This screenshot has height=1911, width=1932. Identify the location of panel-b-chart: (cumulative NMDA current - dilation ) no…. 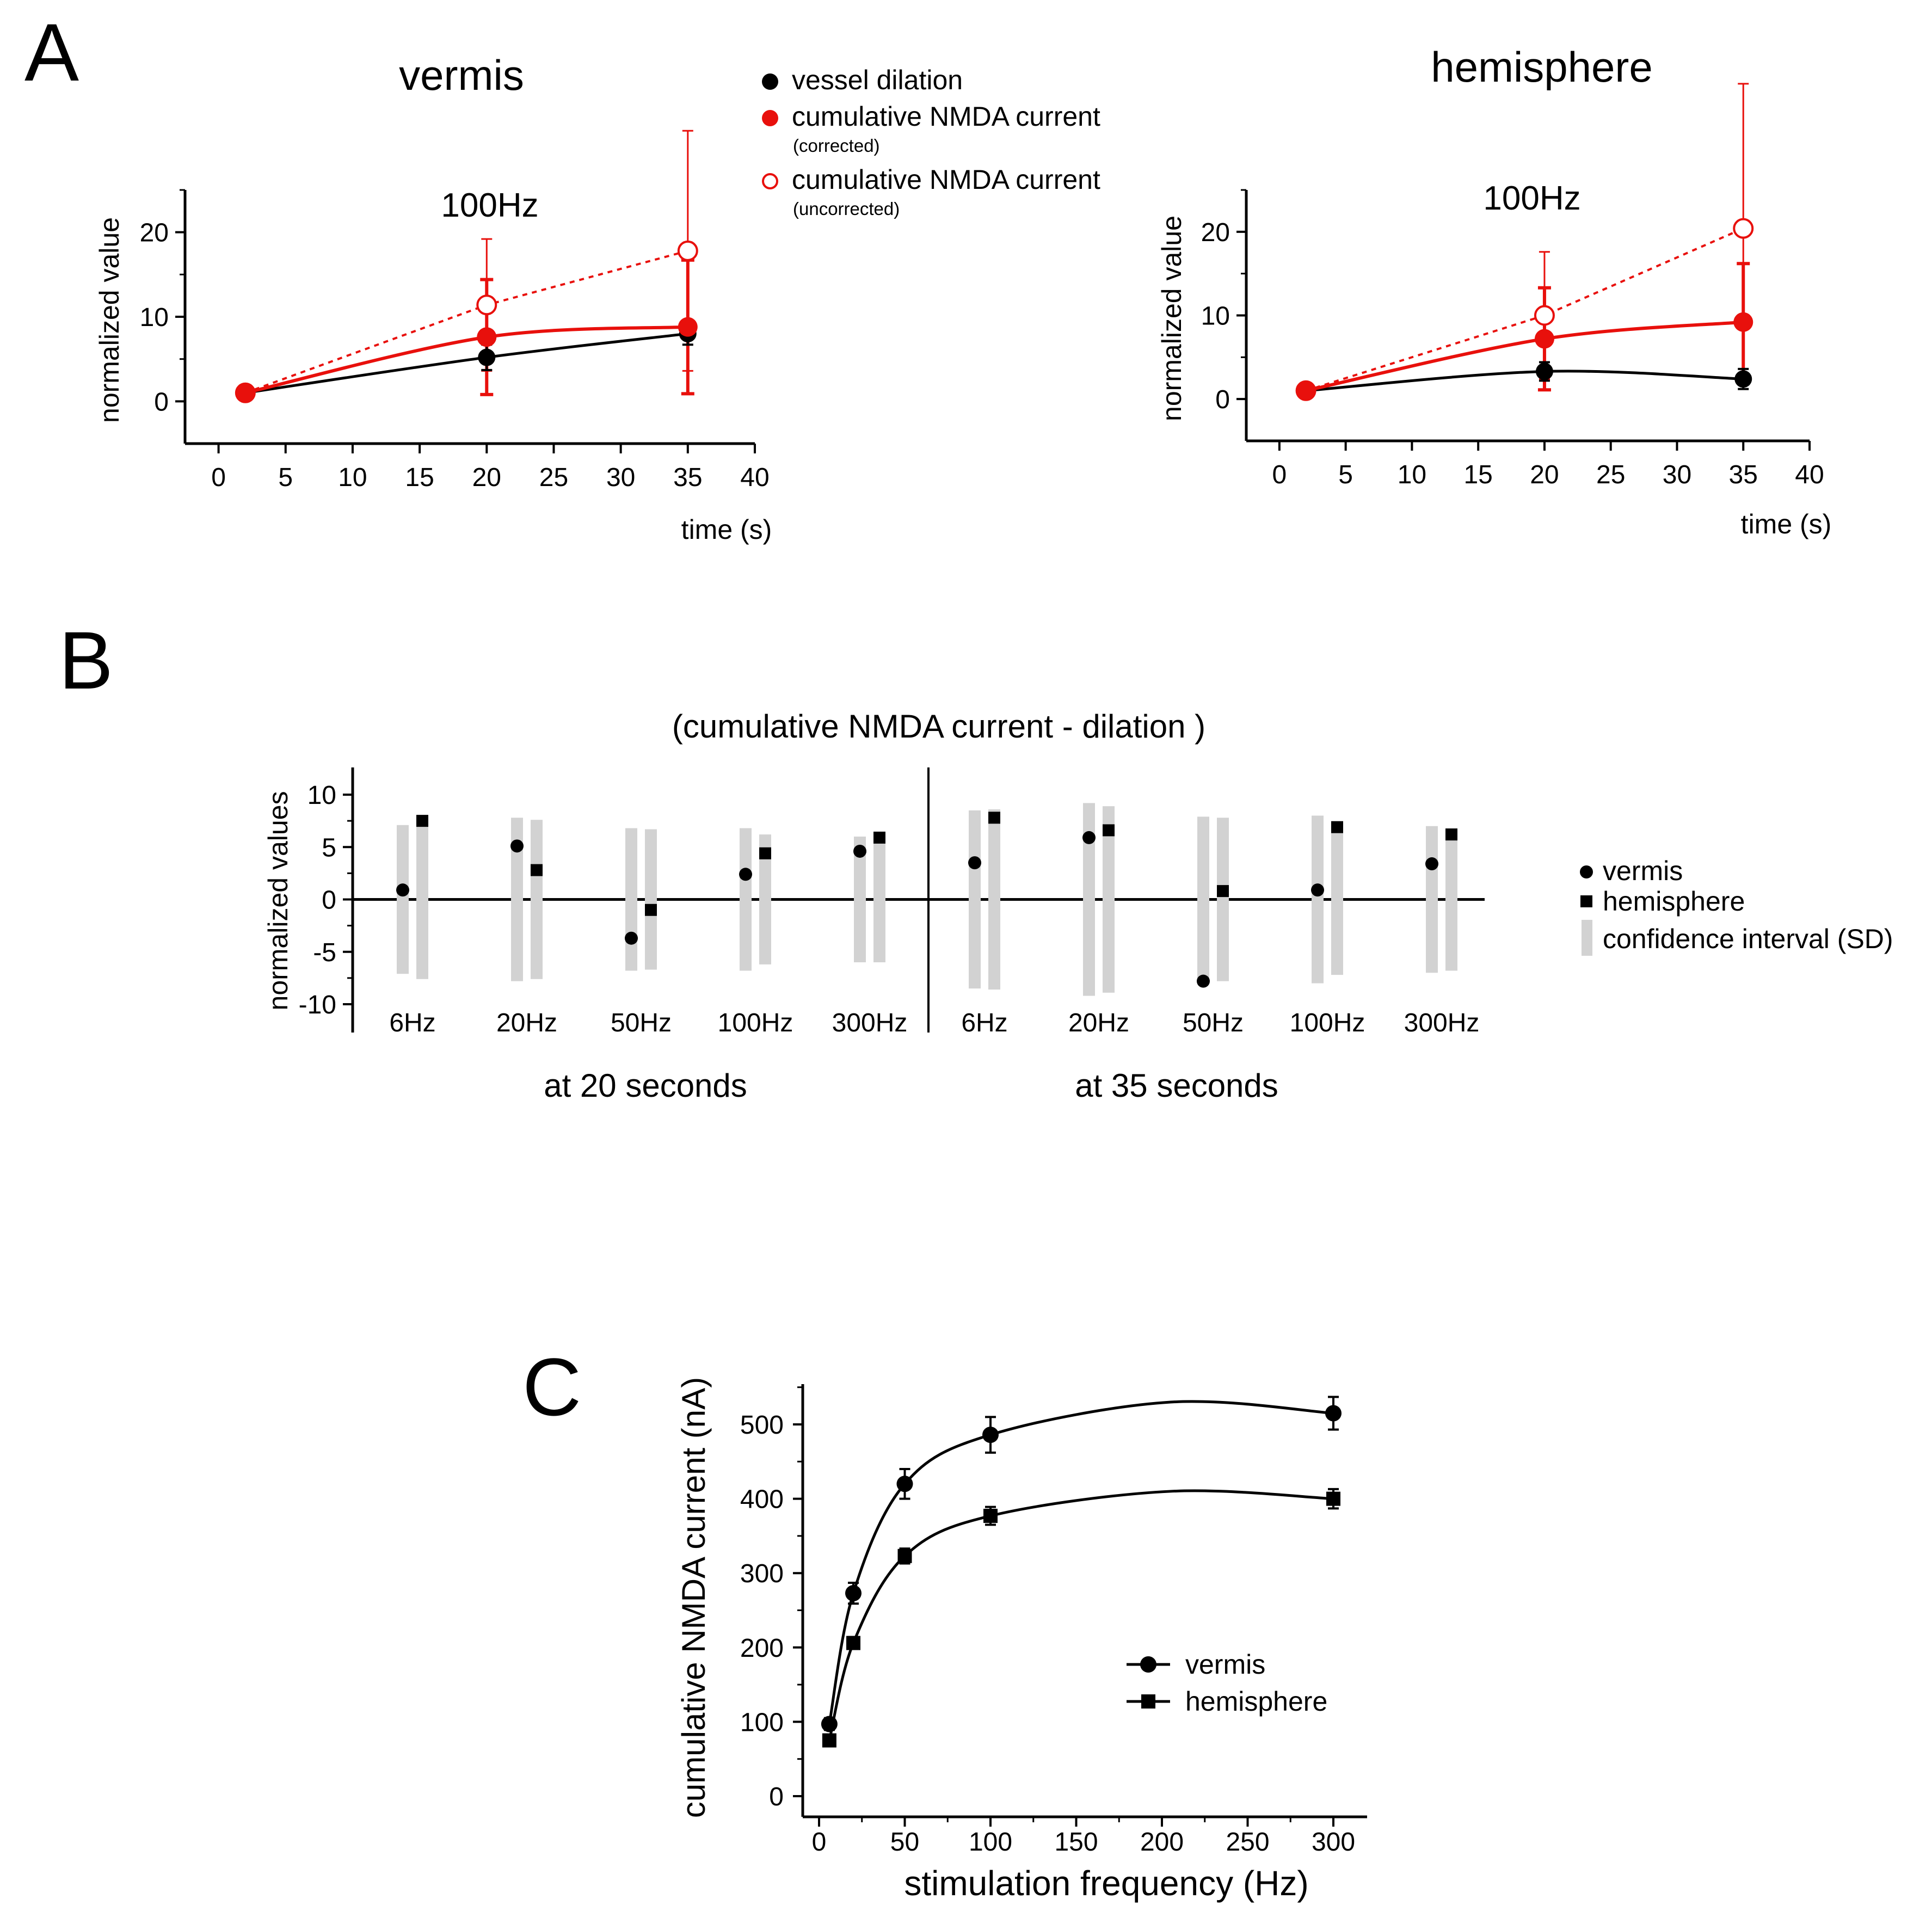
(874, 906).